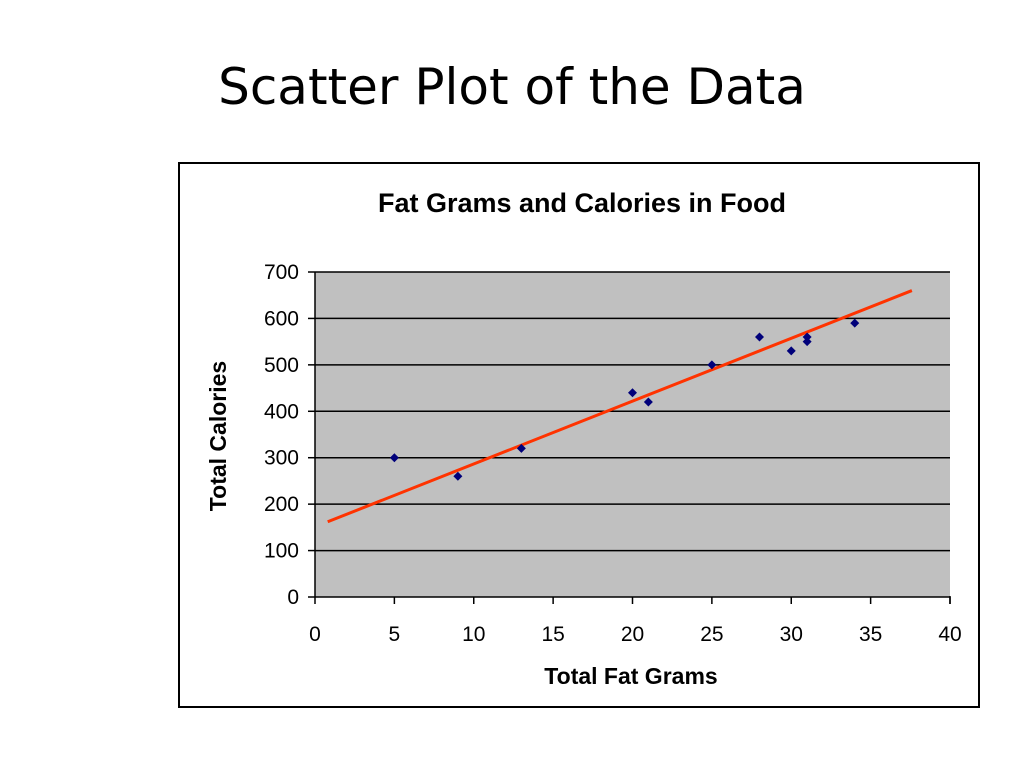 The image size is (1024, 768). What do you see at coordinates (632, 634) in the screenshot?
I see `x-tick-label: 20` at bounding box center [632, 634].